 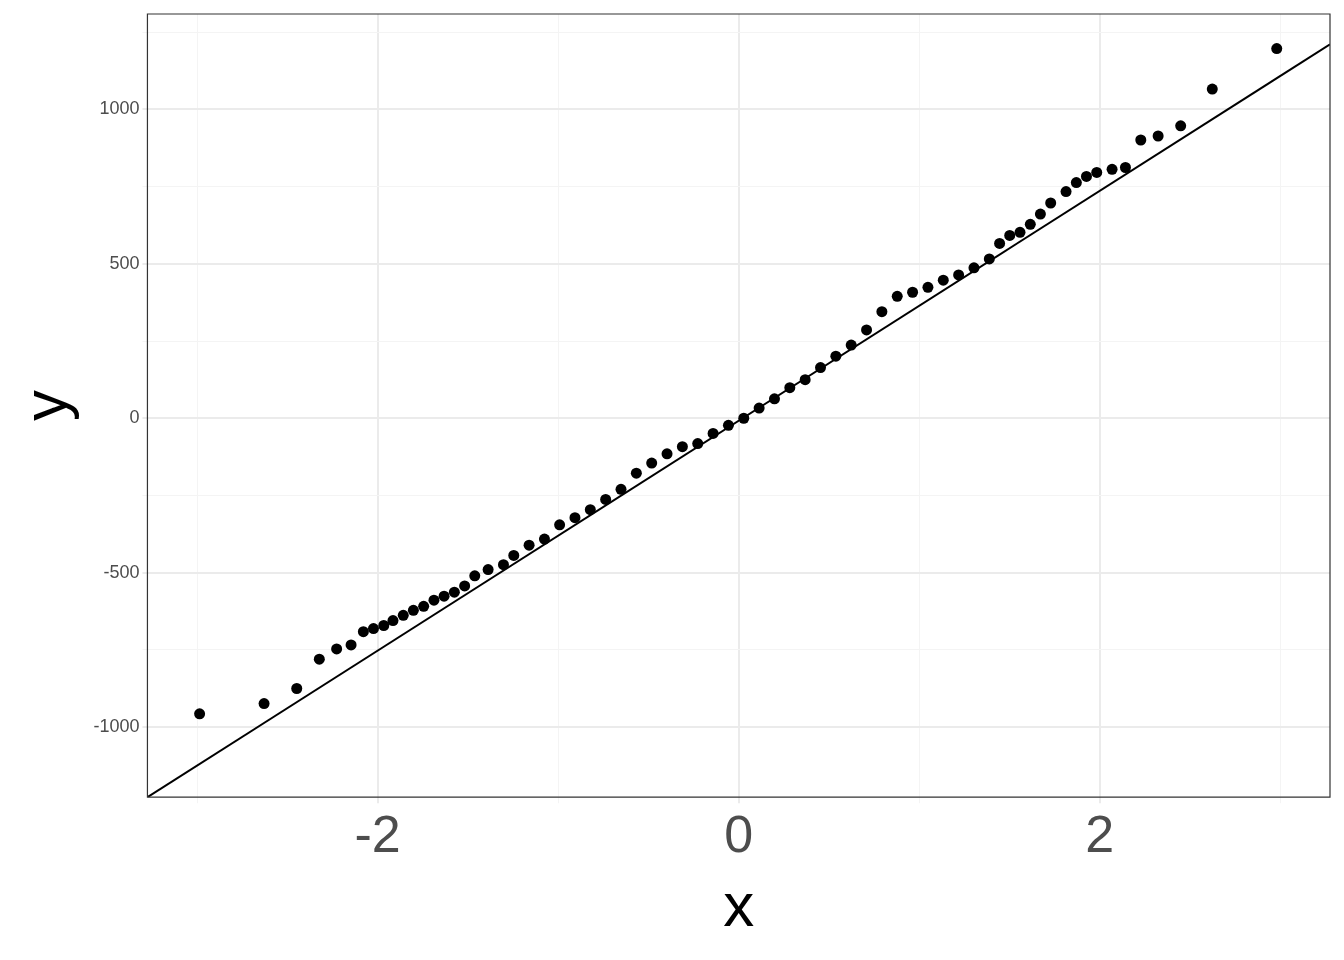 What do you see at coordinates (1100, 833) in the screenshot?
I see `x-tick-label: 2` at bounding box center [1100, 833].